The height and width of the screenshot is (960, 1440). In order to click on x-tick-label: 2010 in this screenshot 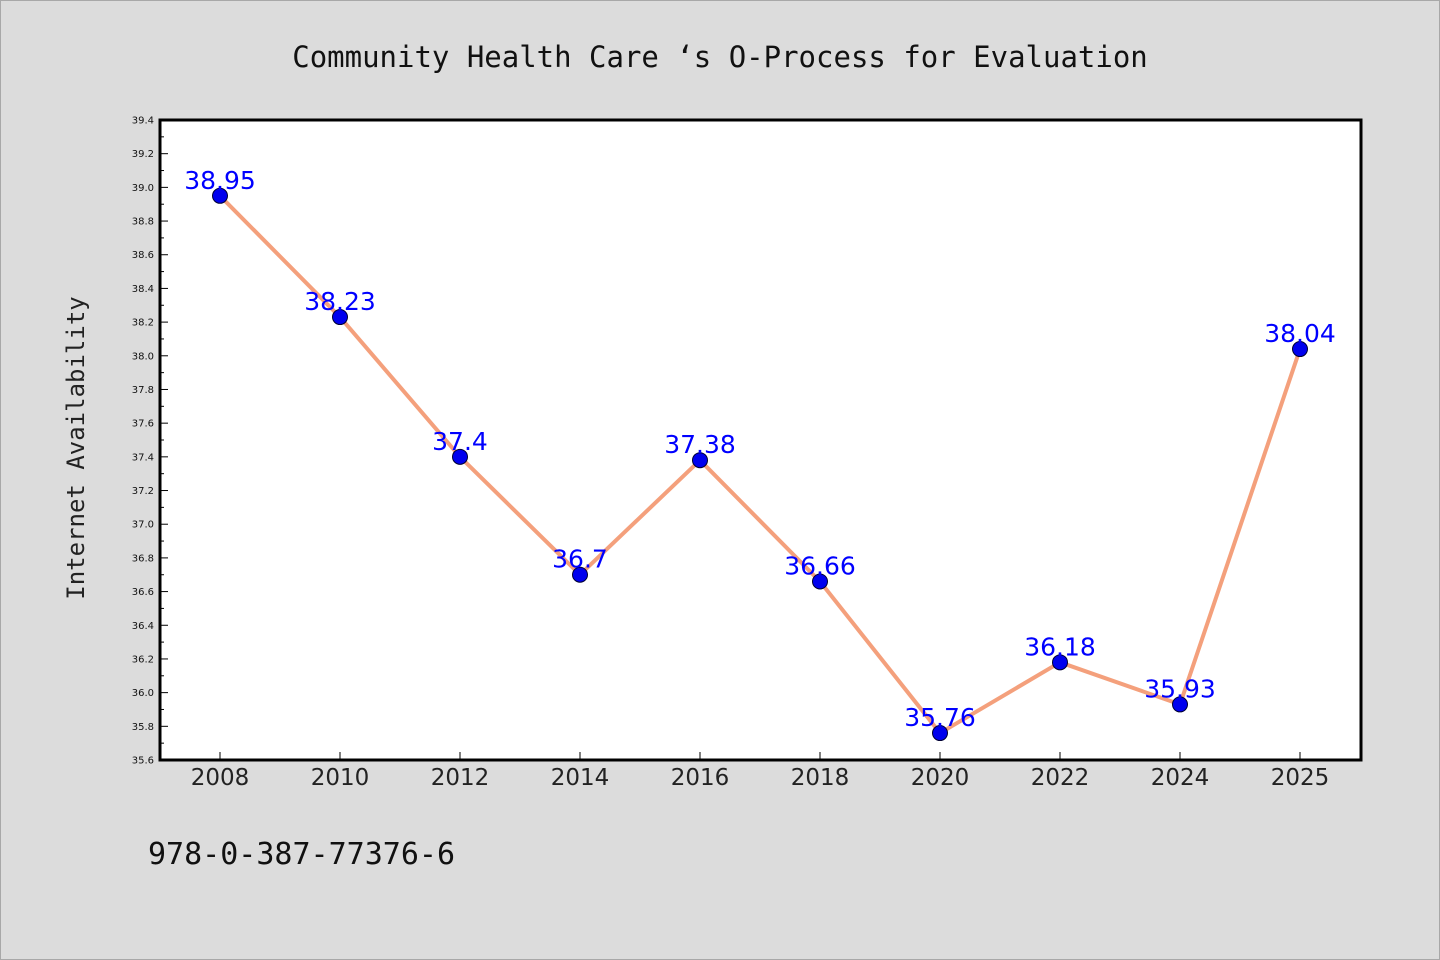, I will do `click(340, 778)`.